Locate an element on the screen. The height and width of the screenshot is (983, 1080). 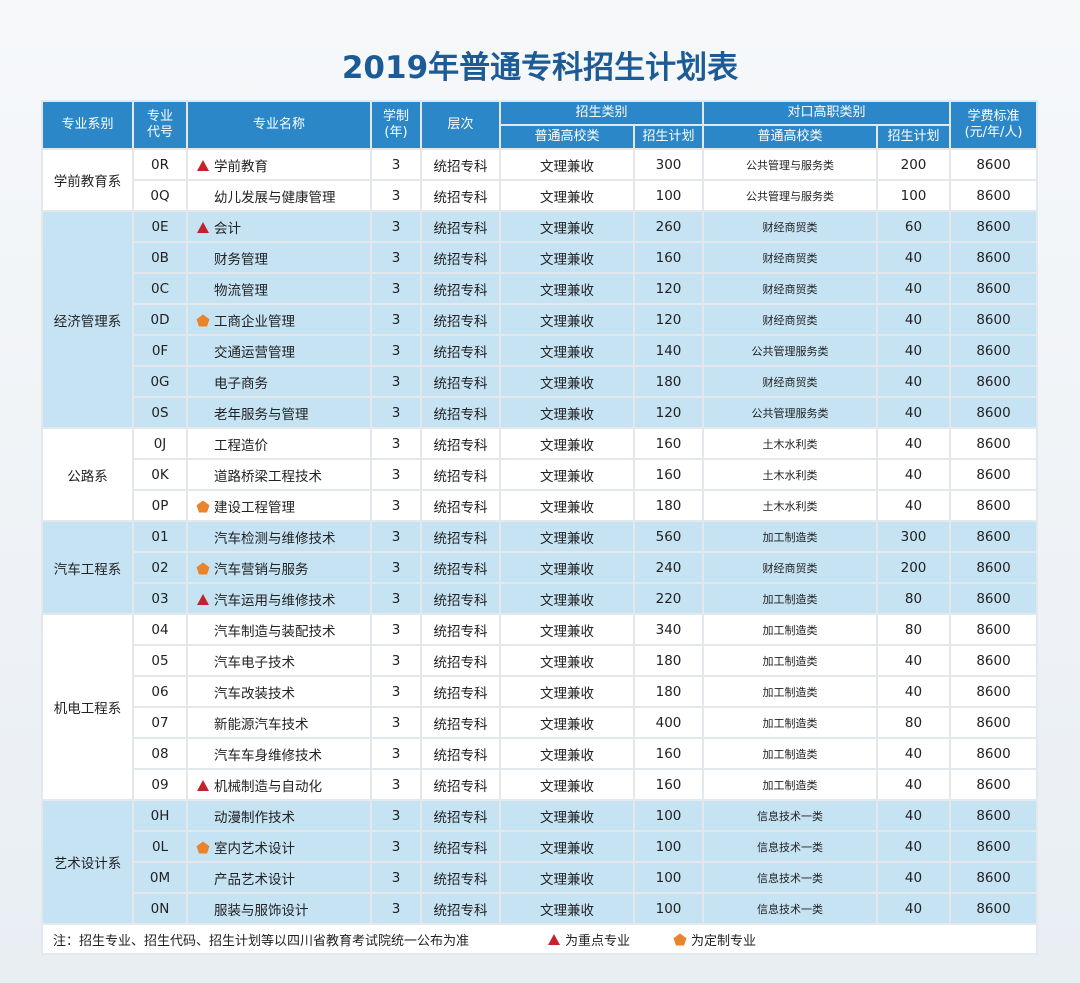
table-row: 0Q 幼儿发展与健康管理 3 统招专科 文理兼收 100 公共管理与服务类 100 8600 is located at coordinates (540, 195).